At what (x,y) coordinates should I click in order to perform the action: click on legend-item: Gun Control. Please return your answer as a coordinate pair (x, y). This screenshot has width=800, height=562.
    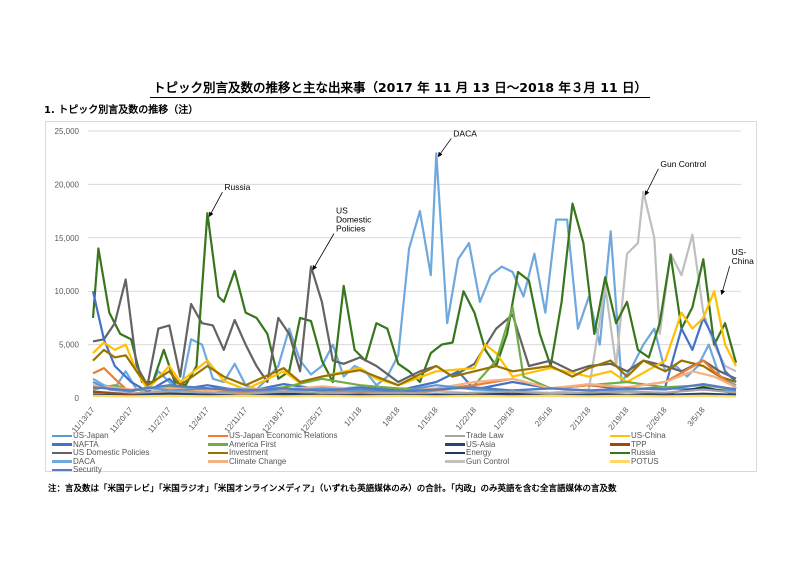
    Looking at the image, I should click on (477, 461).